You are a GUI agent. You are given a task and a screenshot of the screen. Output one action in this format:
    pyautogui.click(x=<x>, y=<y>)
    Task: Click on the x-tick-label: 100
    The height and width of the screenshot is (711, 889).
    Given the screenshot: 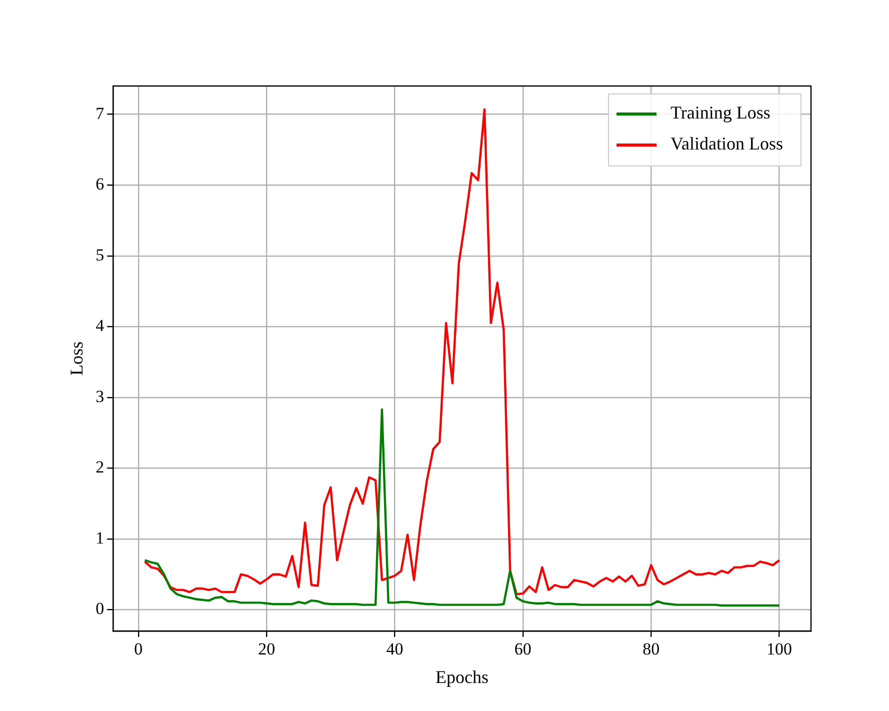 What is the action you would take?
    pyautogui.click(x=779, y=649)
    